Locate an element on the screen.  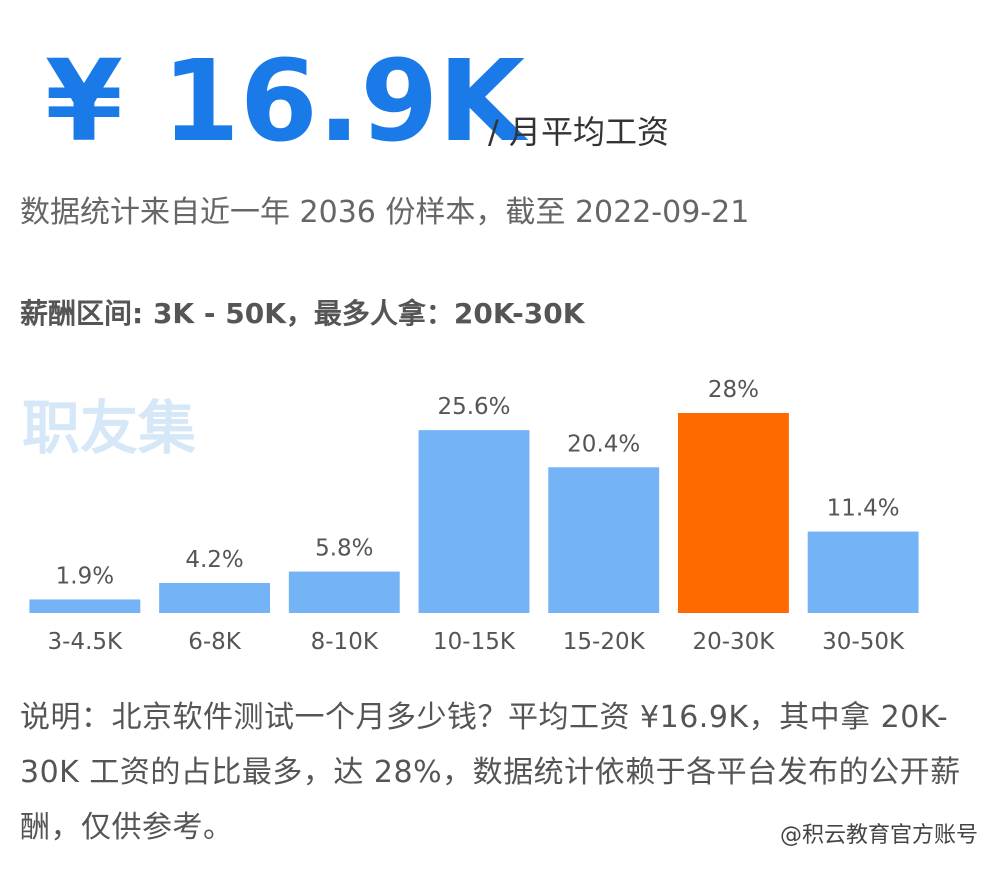
category-label: 8-10K is located at coordinates (345, 642).